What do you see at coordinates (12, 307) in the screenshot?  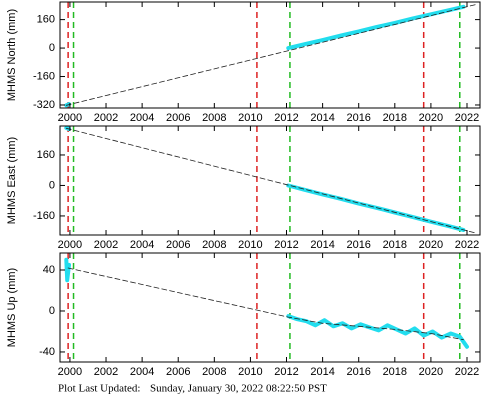 I see `y-axis-label: MHMS Up (mm)` at bounding box center [12, 307].